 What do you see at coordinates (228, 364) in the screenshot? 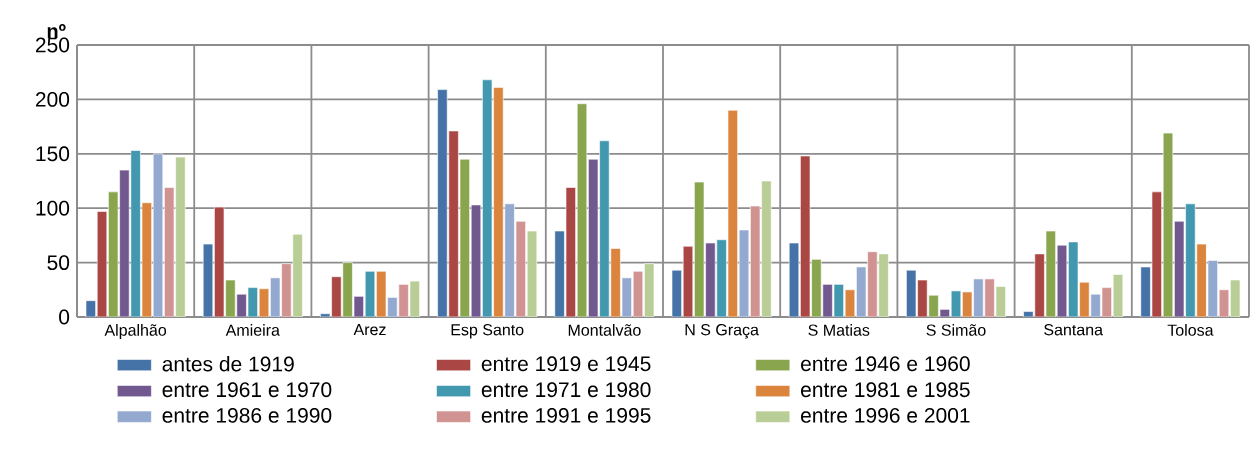
I see `legend-label: antes de 1919` at bounding box center [228, 364].